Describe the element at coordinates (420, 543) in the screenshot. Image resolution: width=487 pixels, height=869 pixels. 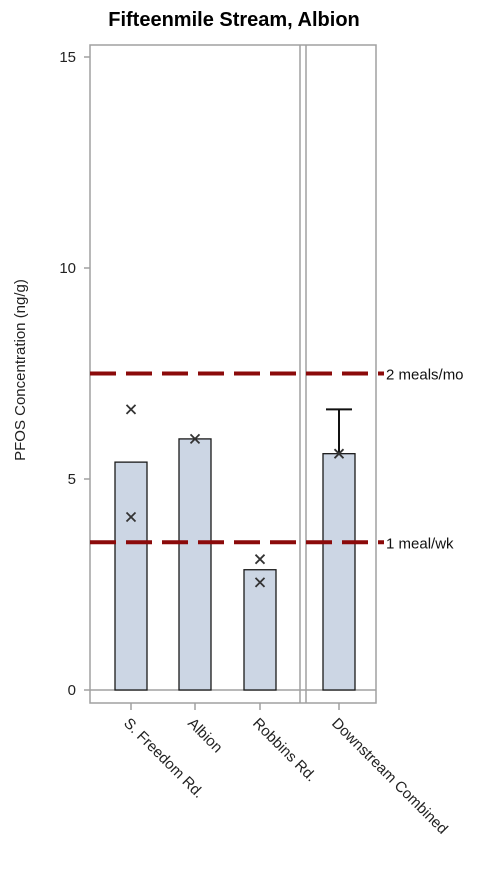
I see `reference-line-label: 1 meal/wk` at that location.